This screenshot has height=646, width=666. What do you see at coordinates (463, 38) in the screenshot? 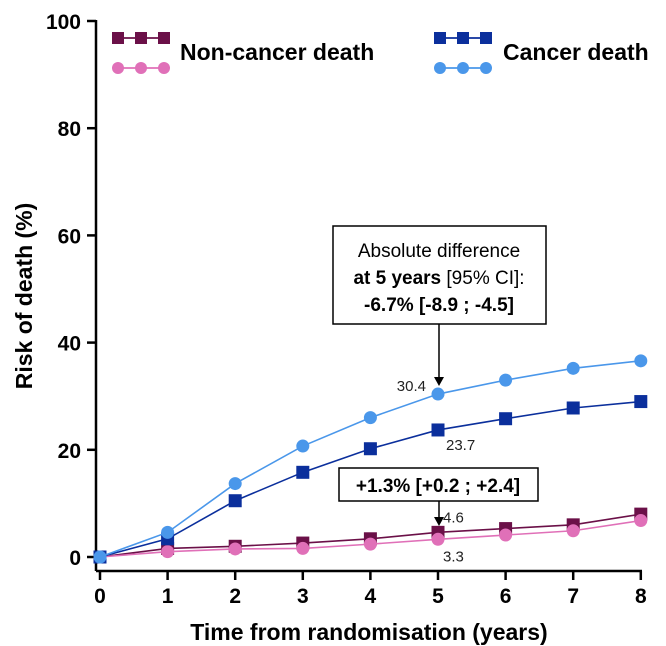
I see `legend-cancer-square` at bounding box center [463, 38].